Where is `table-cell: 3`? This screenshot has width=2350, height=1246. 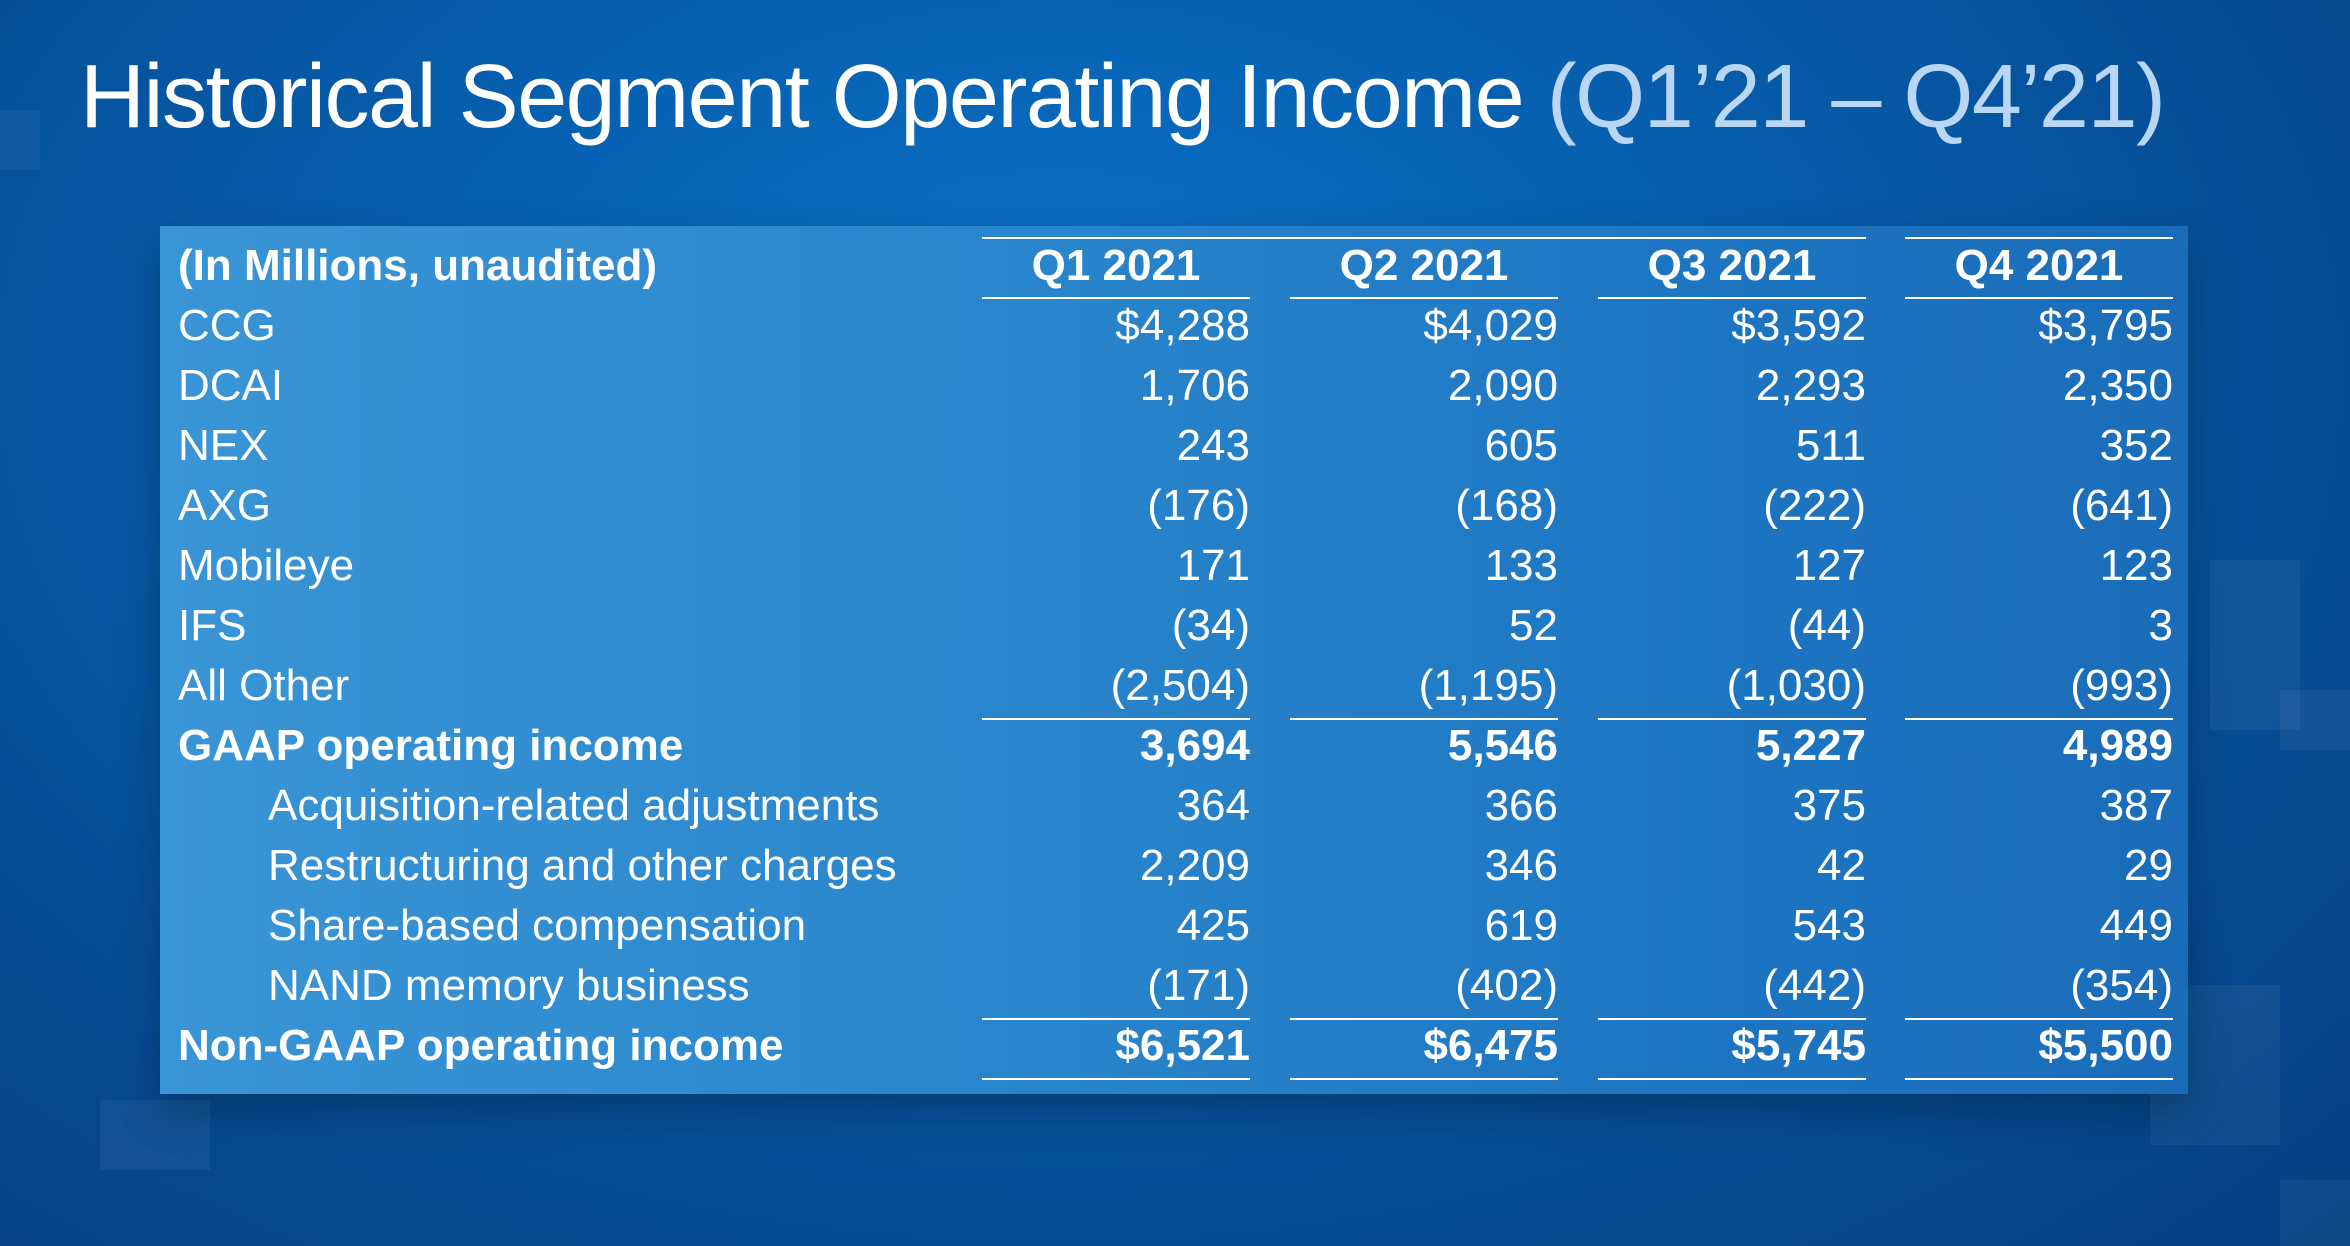 table-cell: 3 is located at coordinates (2160, 625).